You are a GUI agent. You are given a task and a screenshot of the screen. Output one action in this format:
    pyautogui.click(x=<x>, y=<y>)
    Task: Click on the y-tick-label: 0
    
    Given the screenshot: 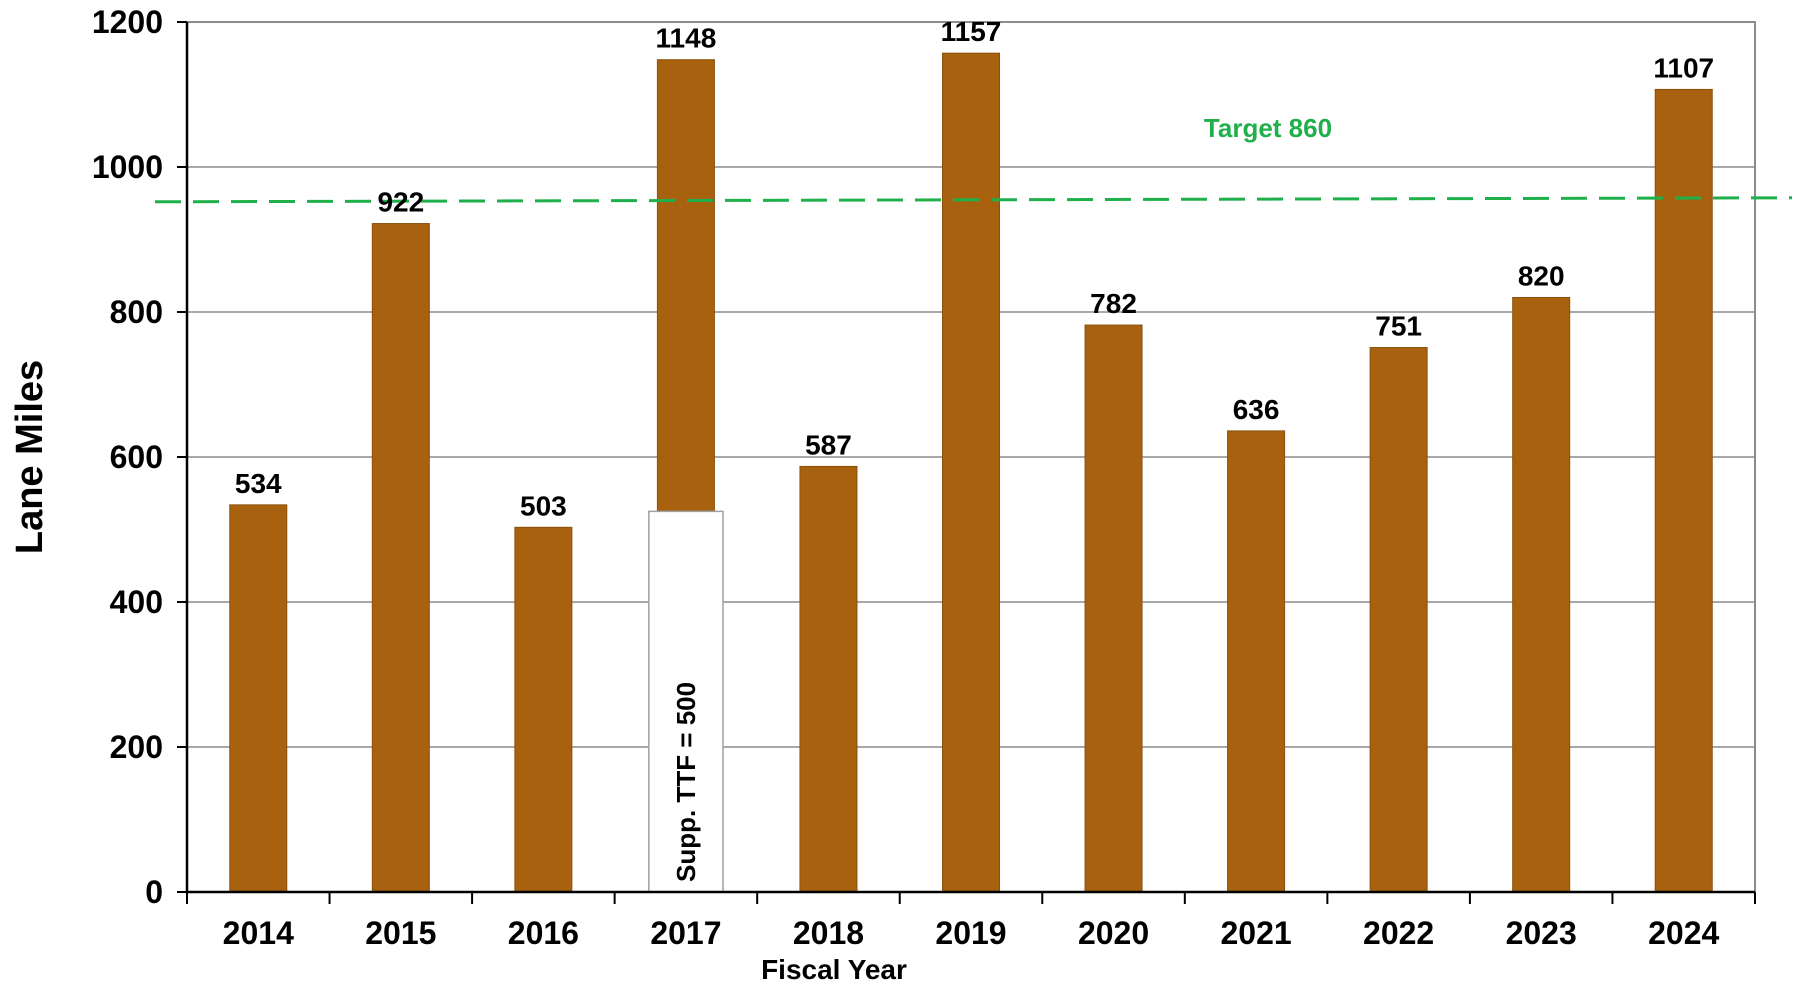 What is the action you would take?
    pyautogui.click(x=154, y=892)
    